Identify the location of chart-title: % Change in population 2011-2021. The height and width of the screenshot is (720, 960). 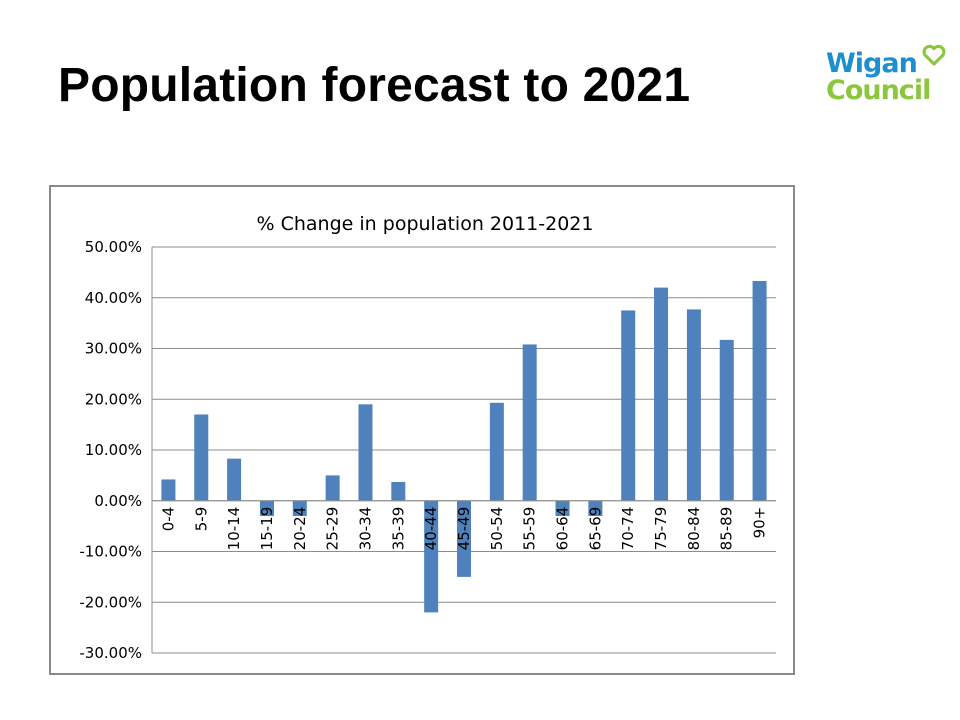
(425, 224).